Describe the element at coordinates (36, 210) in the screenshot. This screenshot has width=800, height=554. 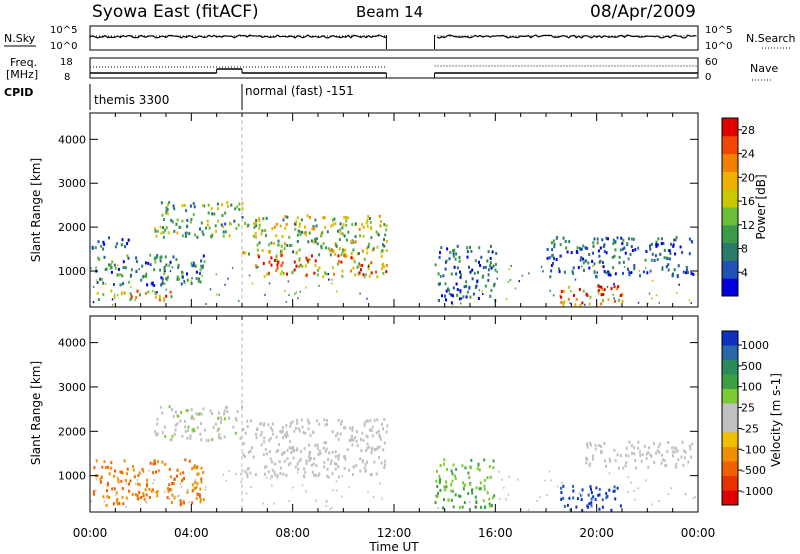
I see `power-ylabel: Slant Range [km]` at that location.